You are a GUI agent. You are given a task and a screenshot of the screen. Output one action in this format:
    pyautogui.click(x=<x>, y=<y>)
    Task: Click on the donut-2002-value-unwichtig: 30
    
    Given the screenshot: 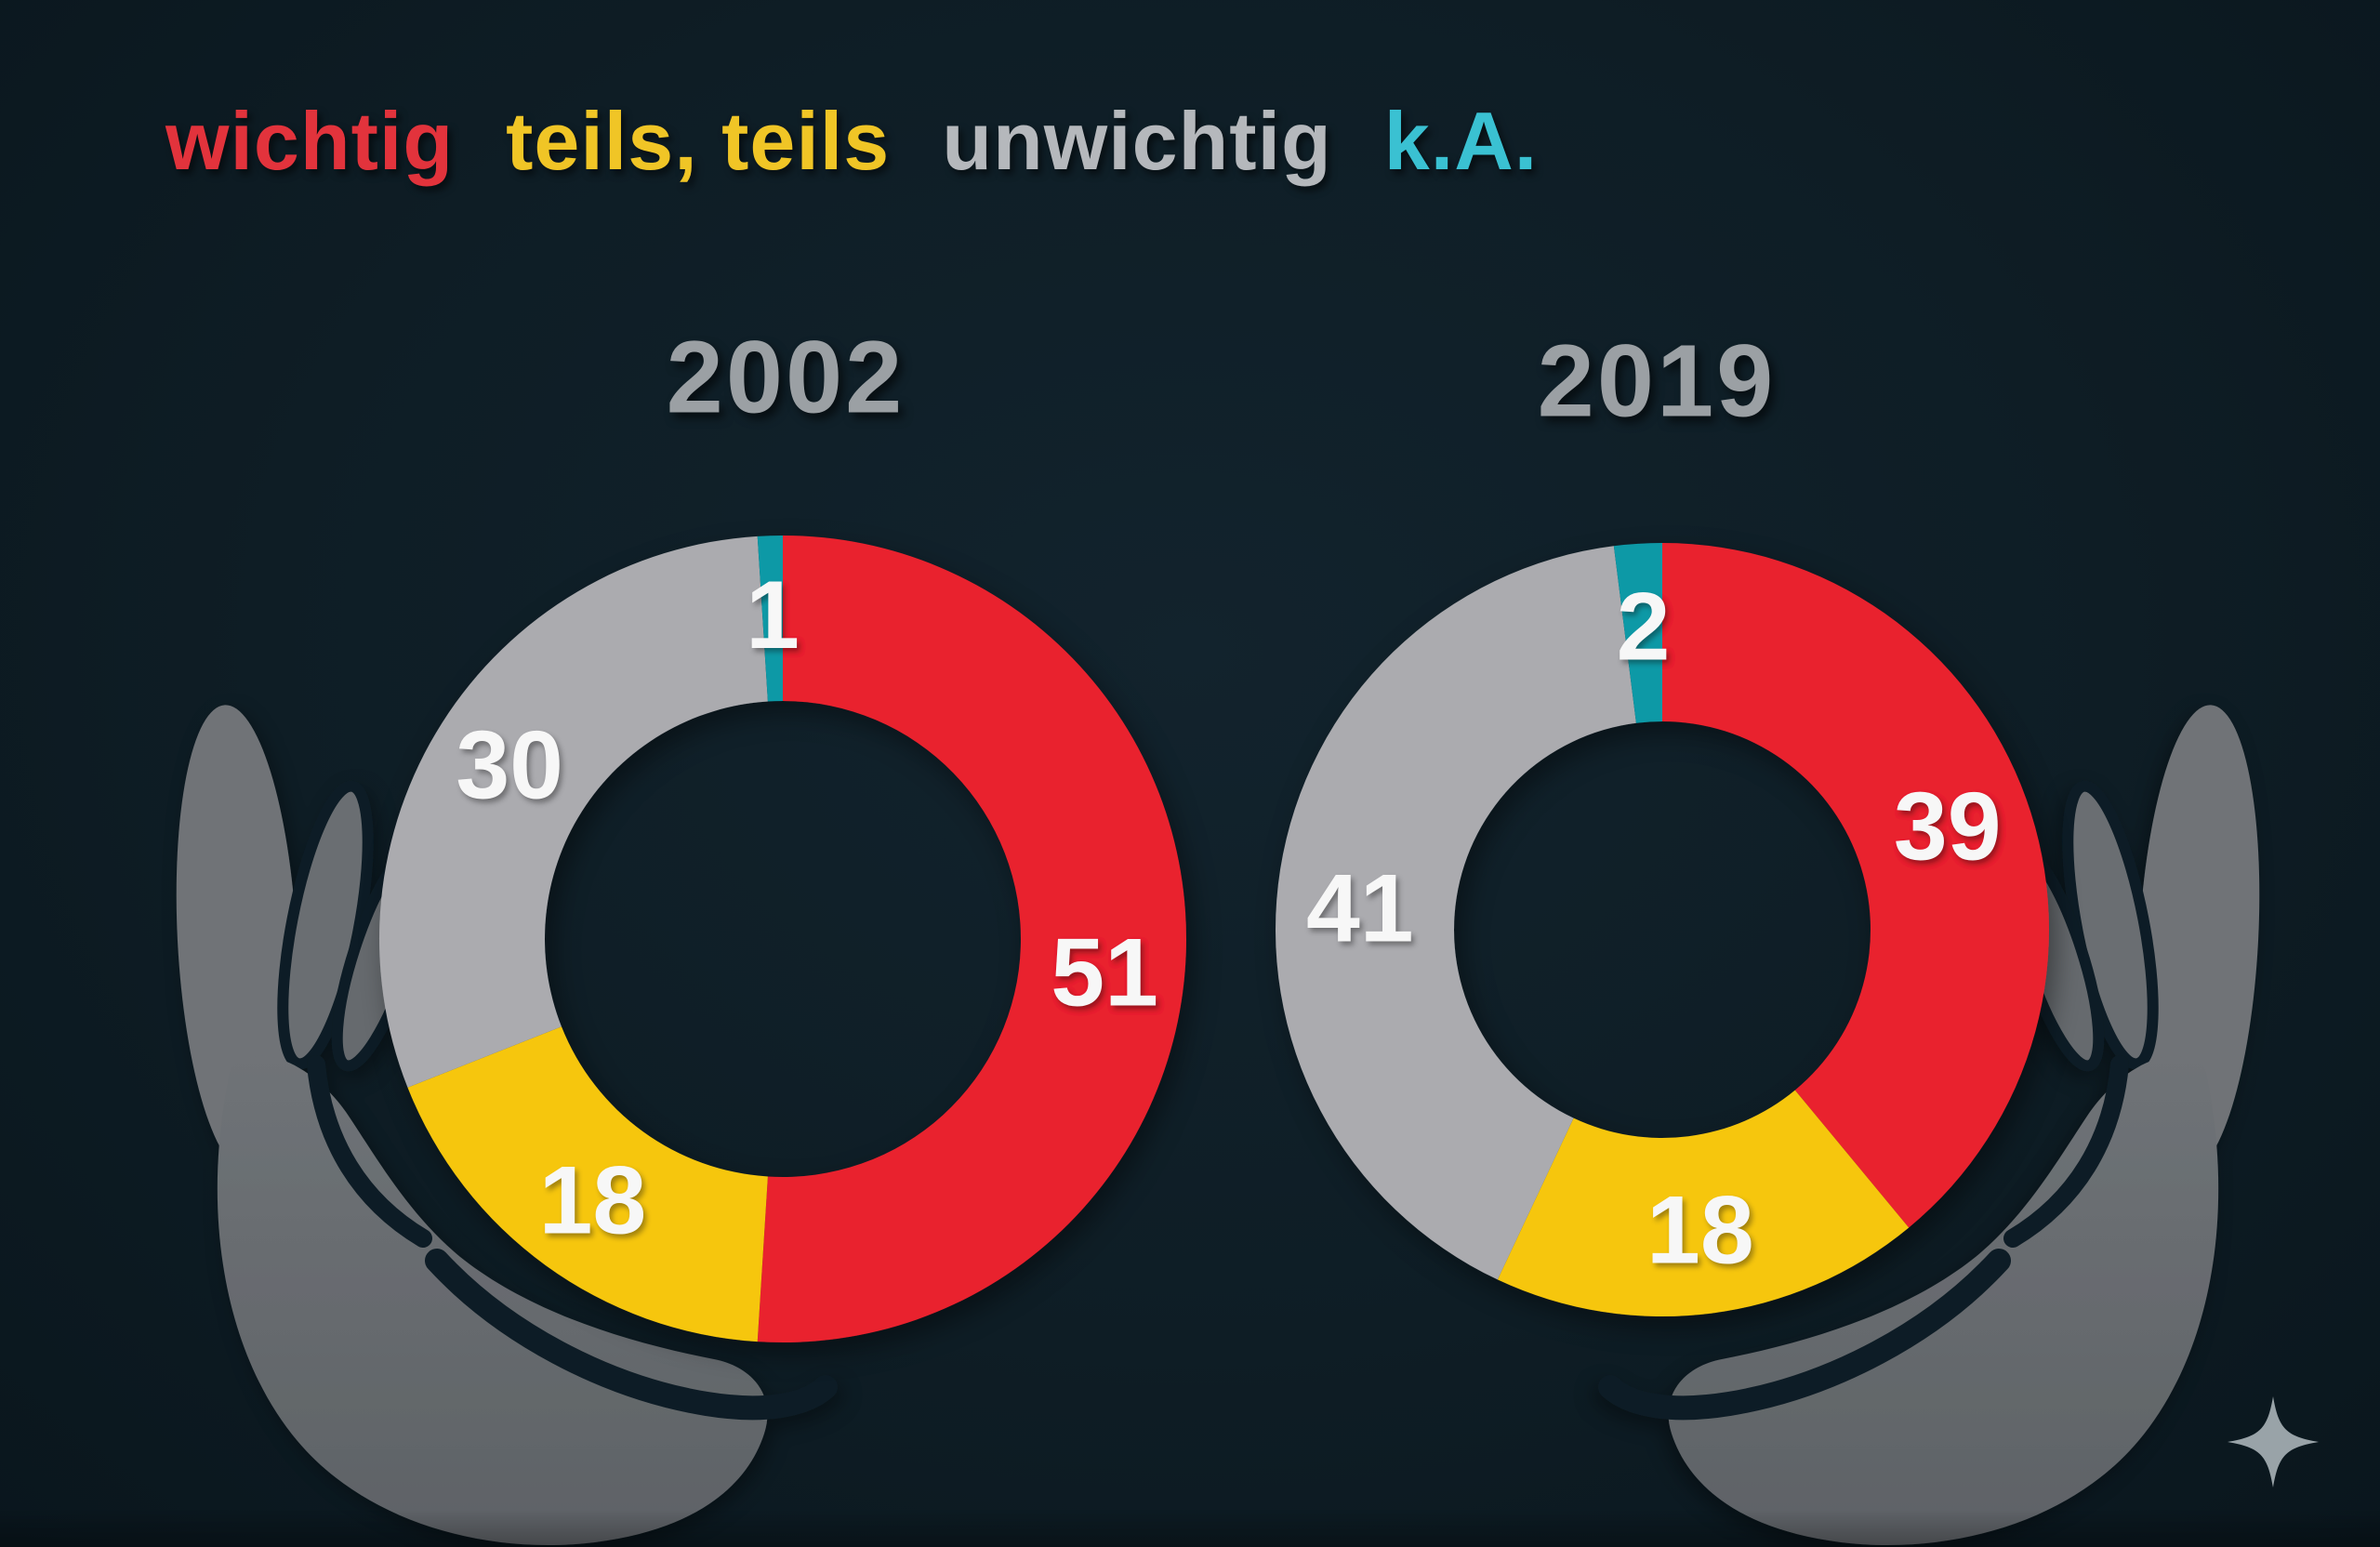 What is the action you would take?
    pyautogui.click(x=509, y=766)
    